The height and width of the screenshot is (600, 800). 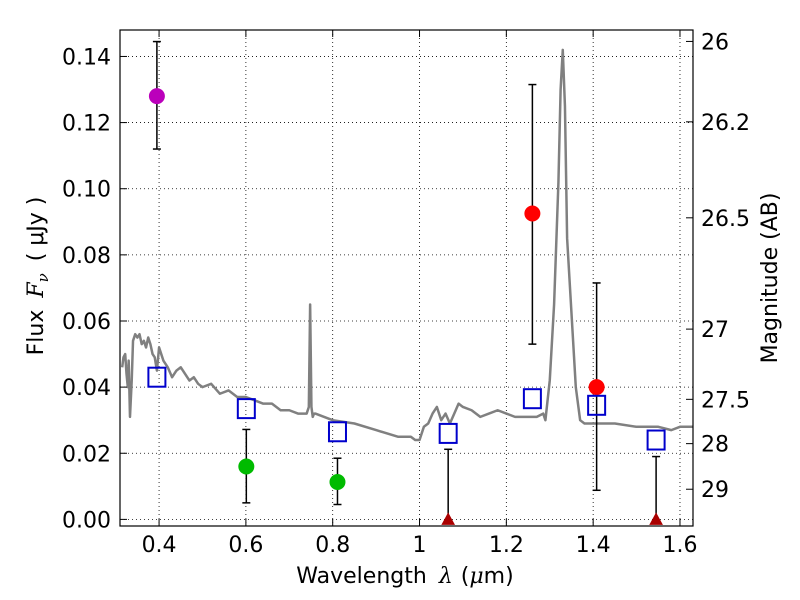 I want to click on y2-tick-label: 26.5, so click(x=725, y=219).